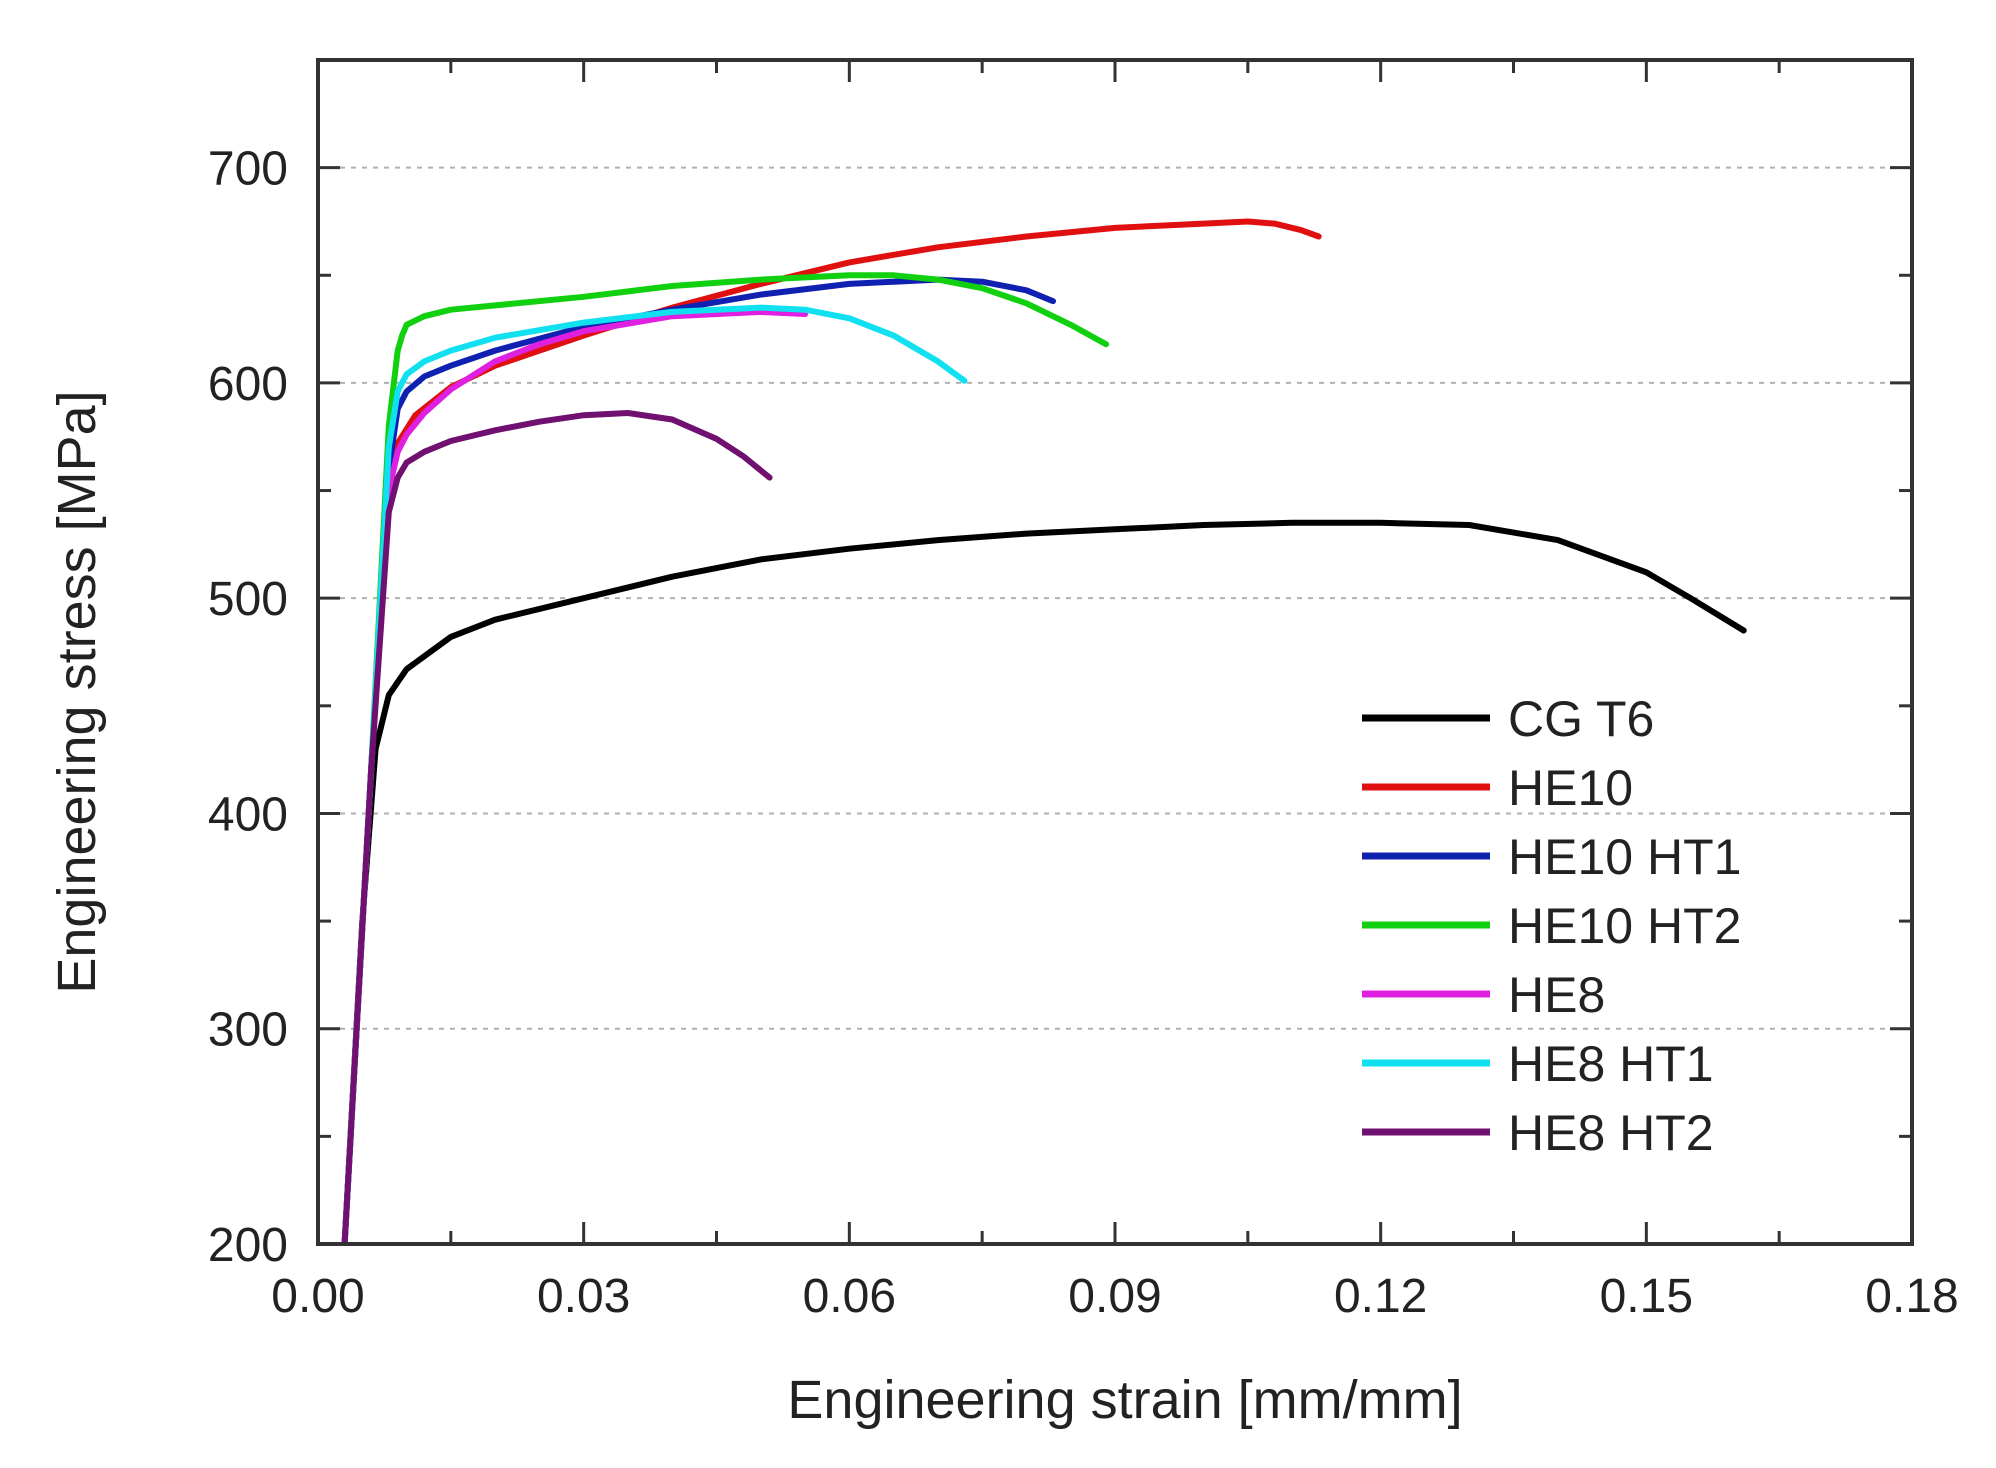  I want to click on y-tick-label: 400, so click(248, 814).